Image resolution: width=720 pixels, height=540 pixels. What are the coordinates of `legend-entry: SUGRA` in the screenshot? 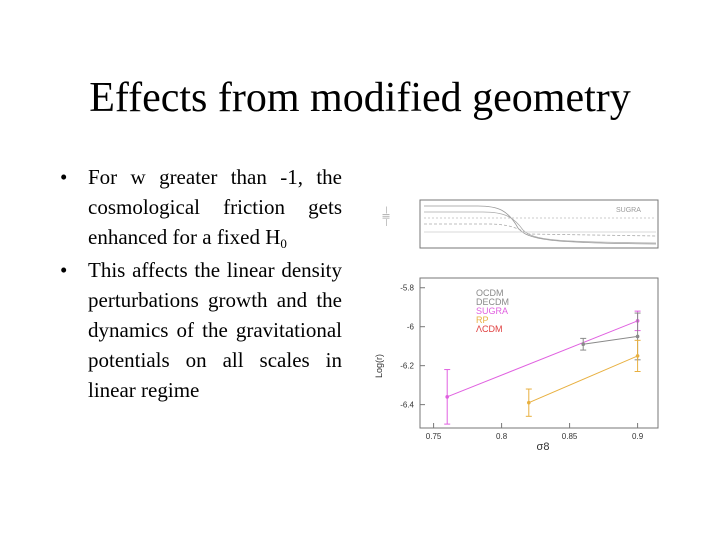 It's located at (492, 311).